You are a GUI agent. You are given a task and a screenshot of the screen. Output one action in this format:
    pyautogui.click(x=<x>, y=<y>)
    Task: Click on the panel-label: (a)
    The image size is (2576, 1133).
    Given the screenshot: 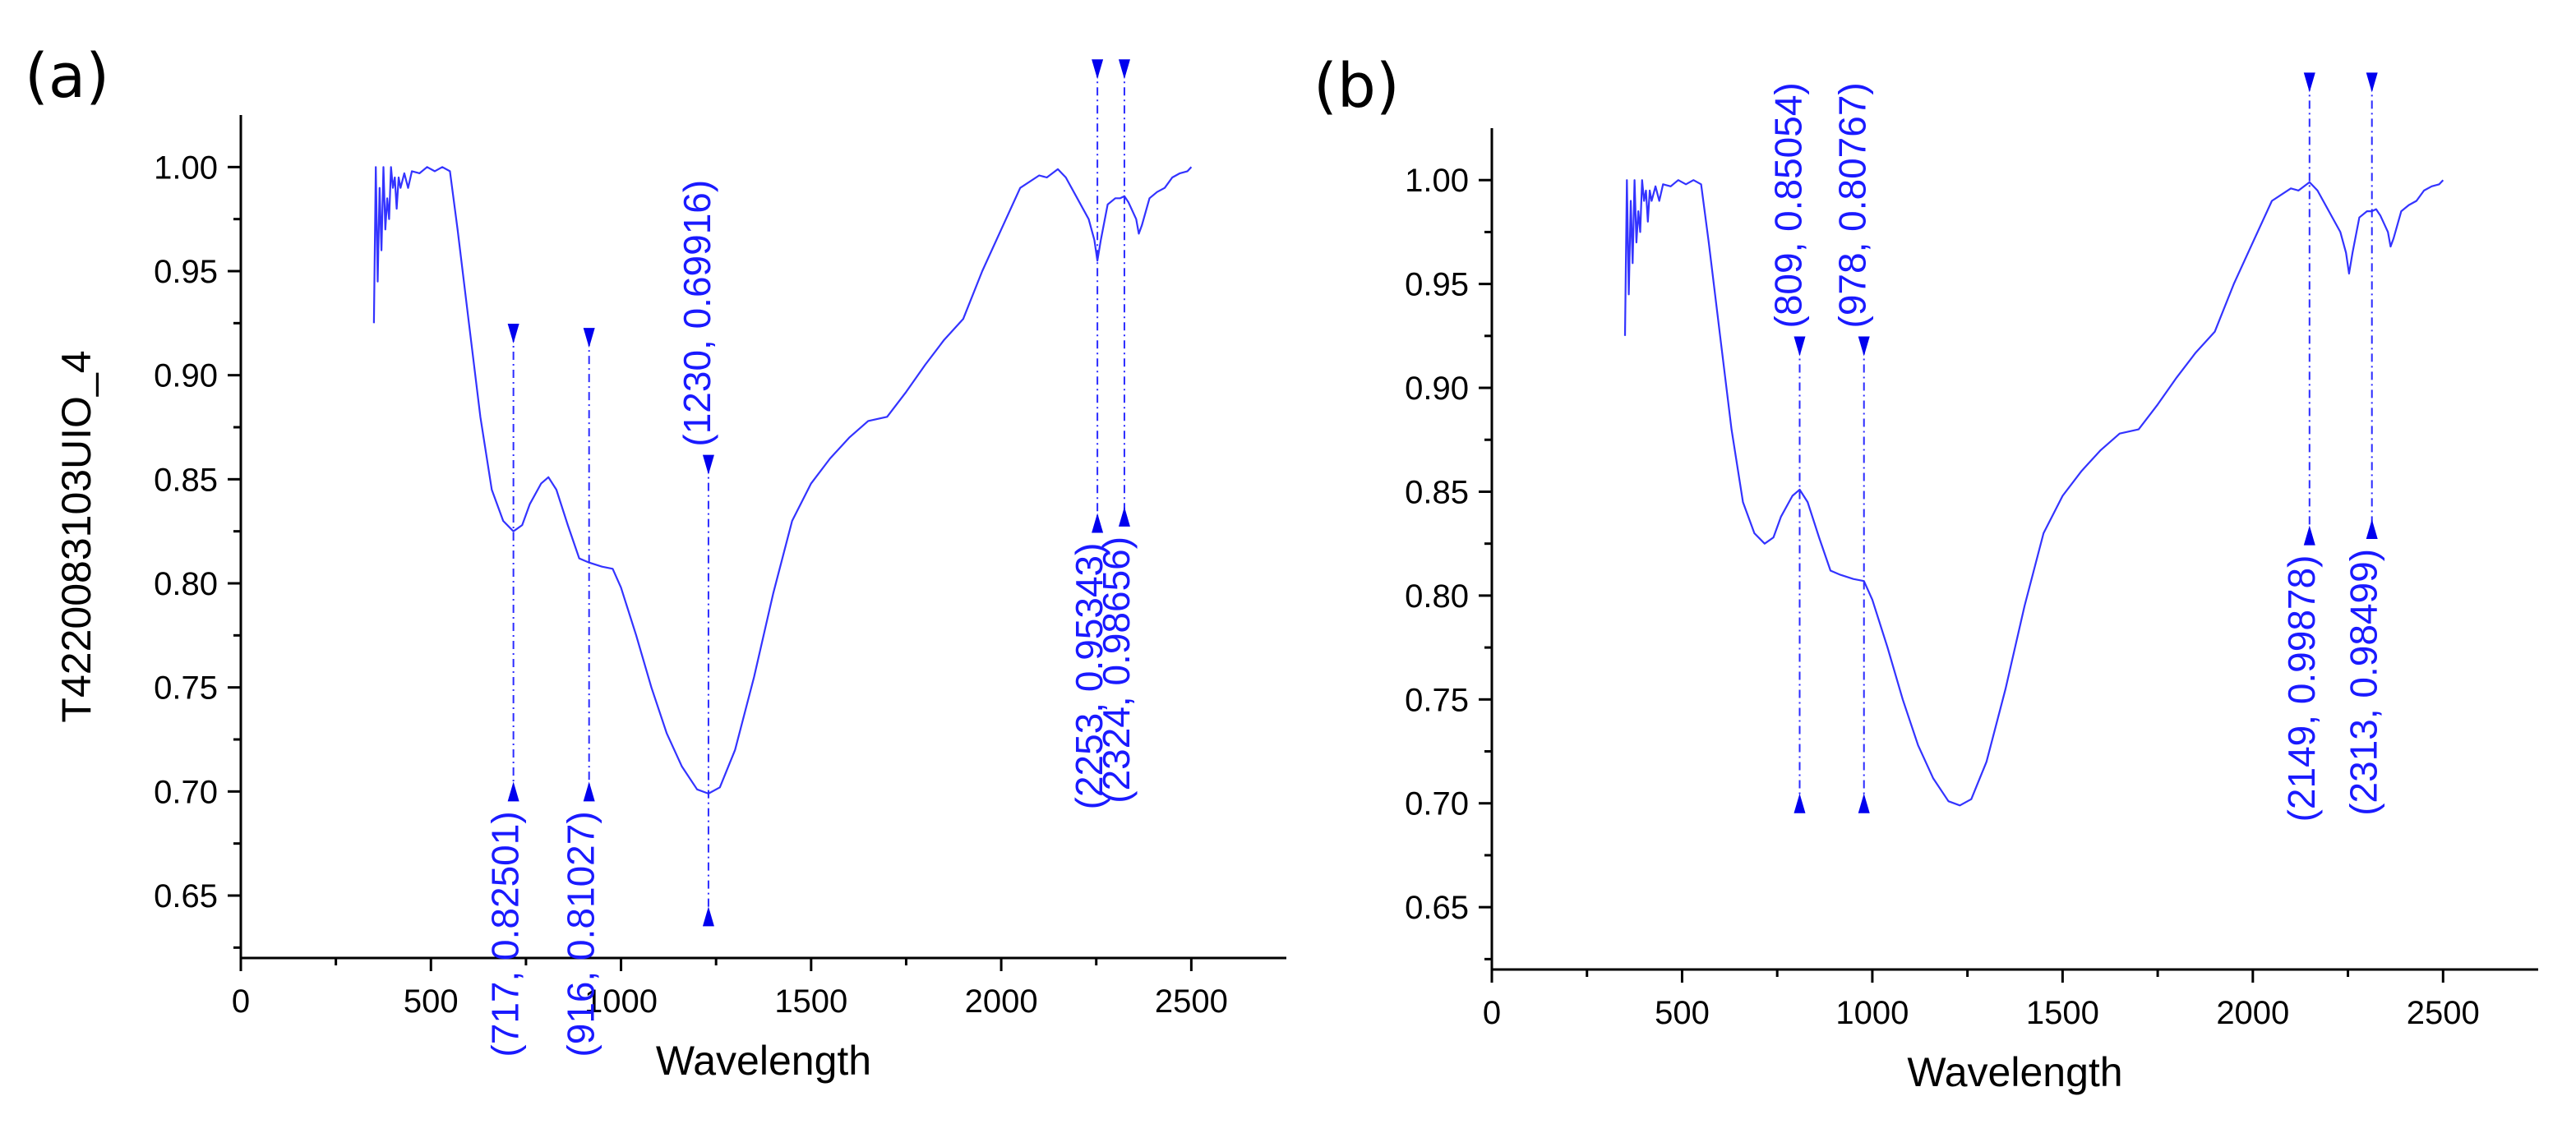 What is the action you would take?
    pyautogui.click(x=67, y=76)
    